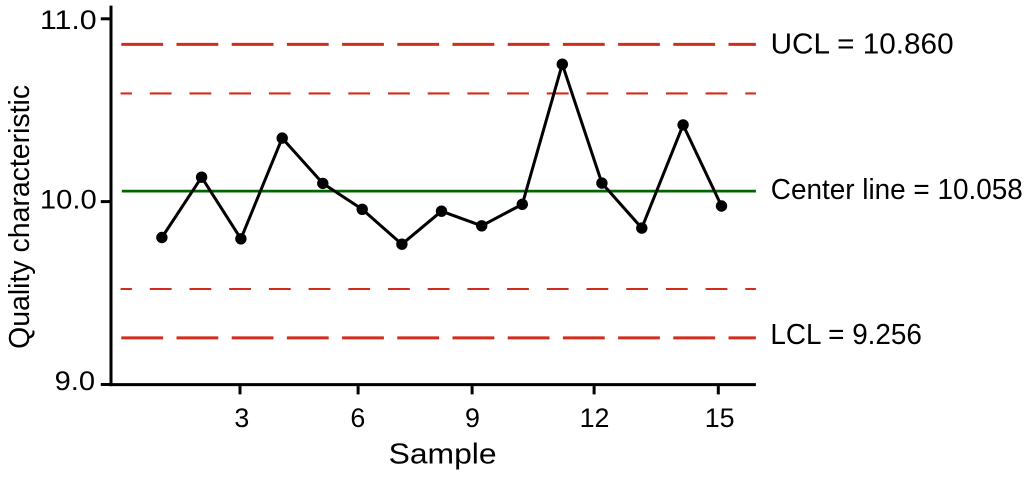 The width and height of the screenshot is (1024, 480). Describe the element at coordinates (443, 455) in the screenshot. I see `svg-text: Sample` at that location.